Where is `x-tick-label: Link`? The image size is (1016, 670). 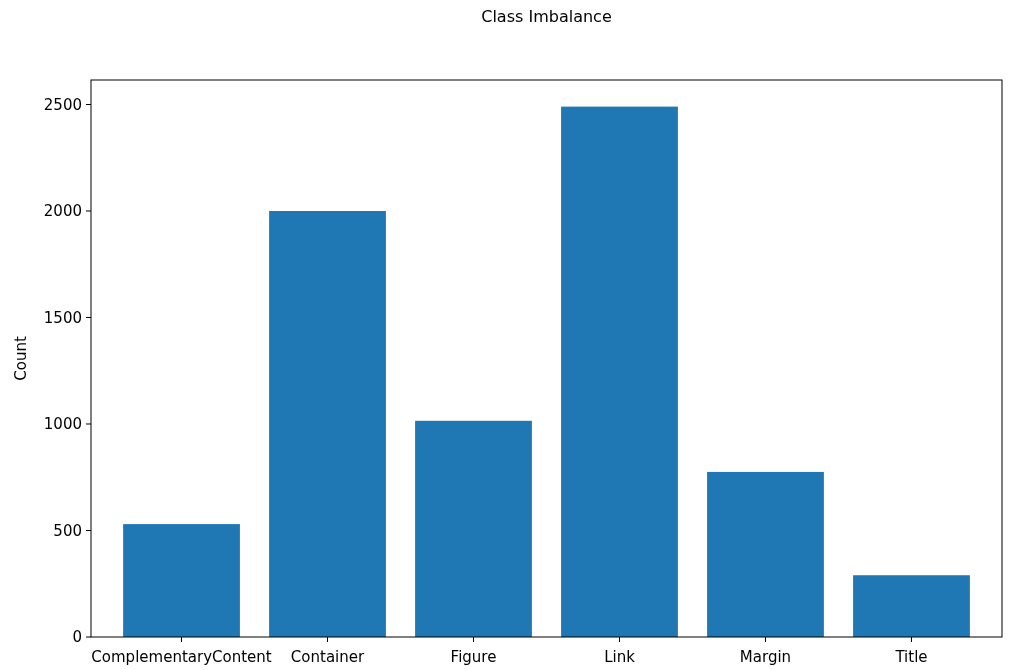
x-tick-label: Link is located at coordinates (620, 657).